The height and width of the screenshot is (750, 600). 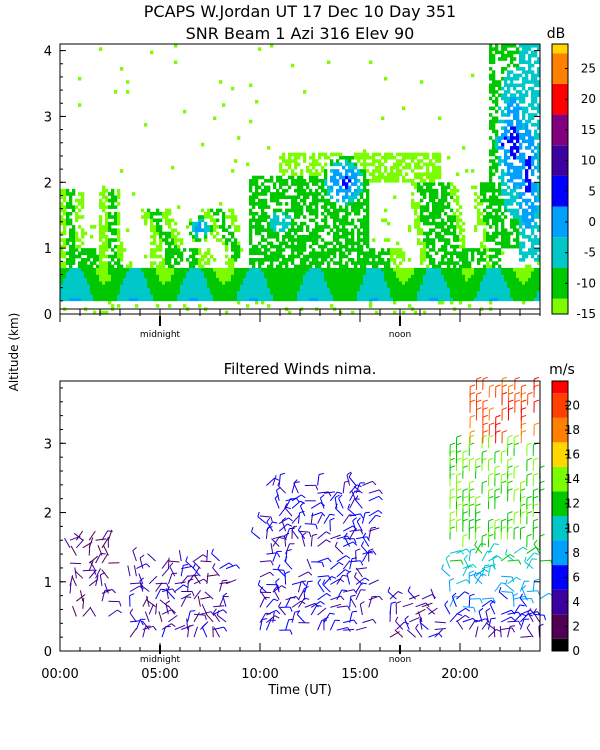 What do you see at coordinates (300, 369) in the screenshot?
I see `winds-panel-title: Filtered Winds nima.` at bounding box center [300, 369].